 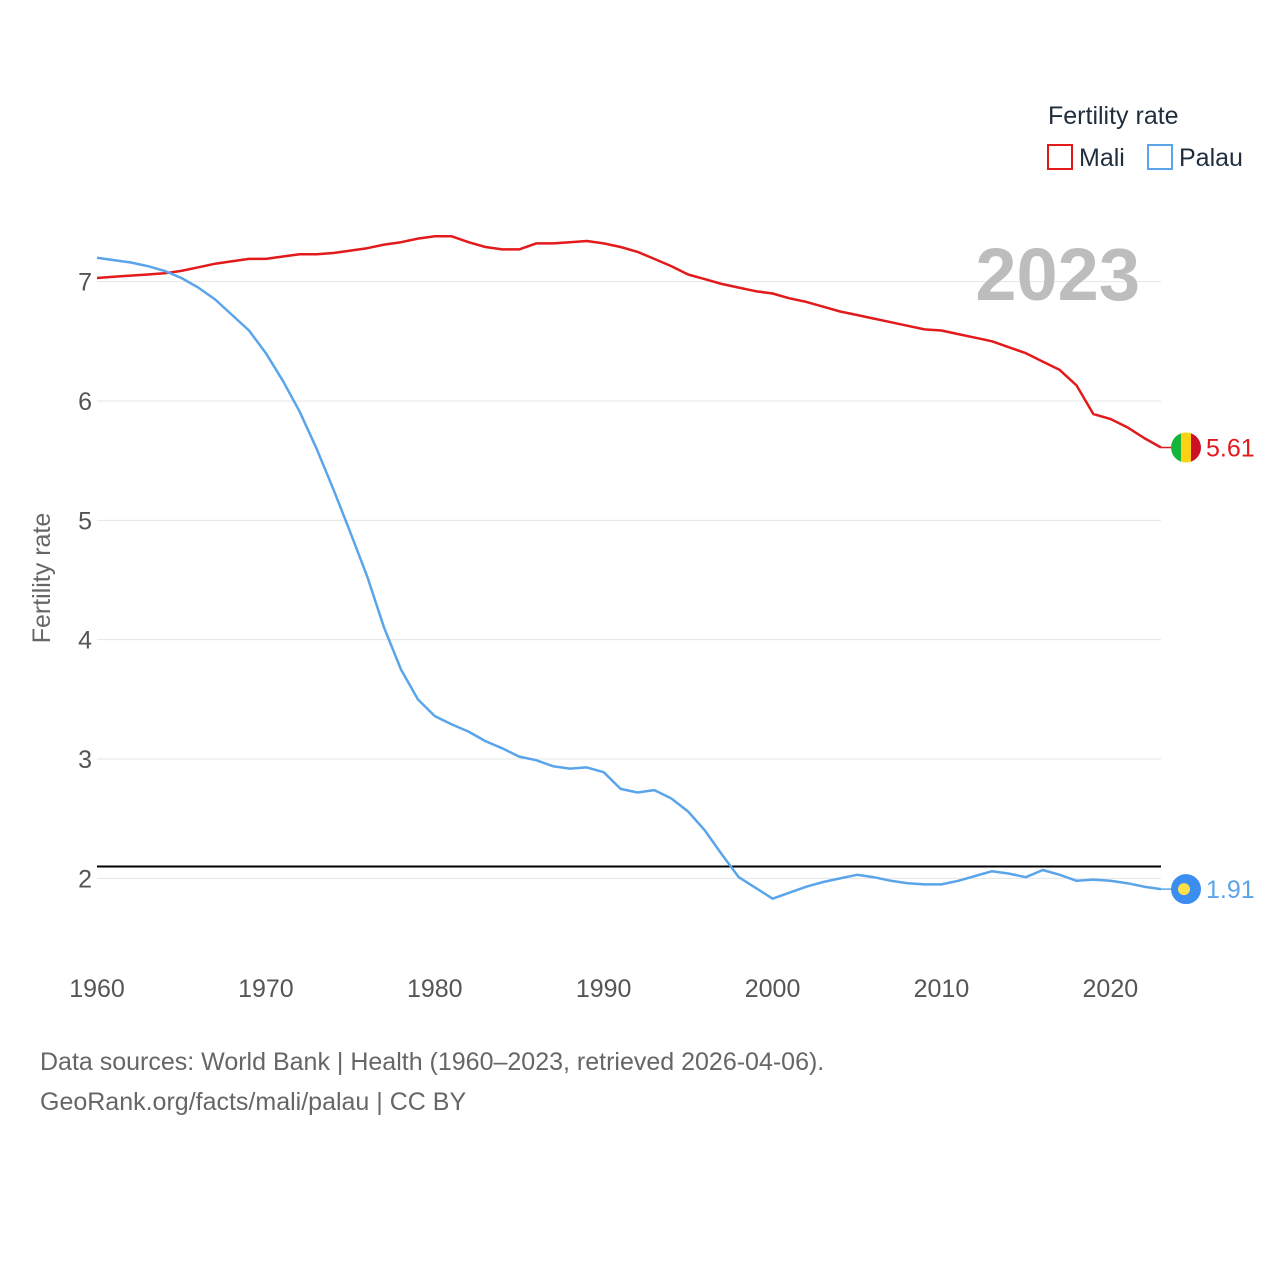 I want to click on legend-item-mali: Mali, so click(x=1086, y=158).